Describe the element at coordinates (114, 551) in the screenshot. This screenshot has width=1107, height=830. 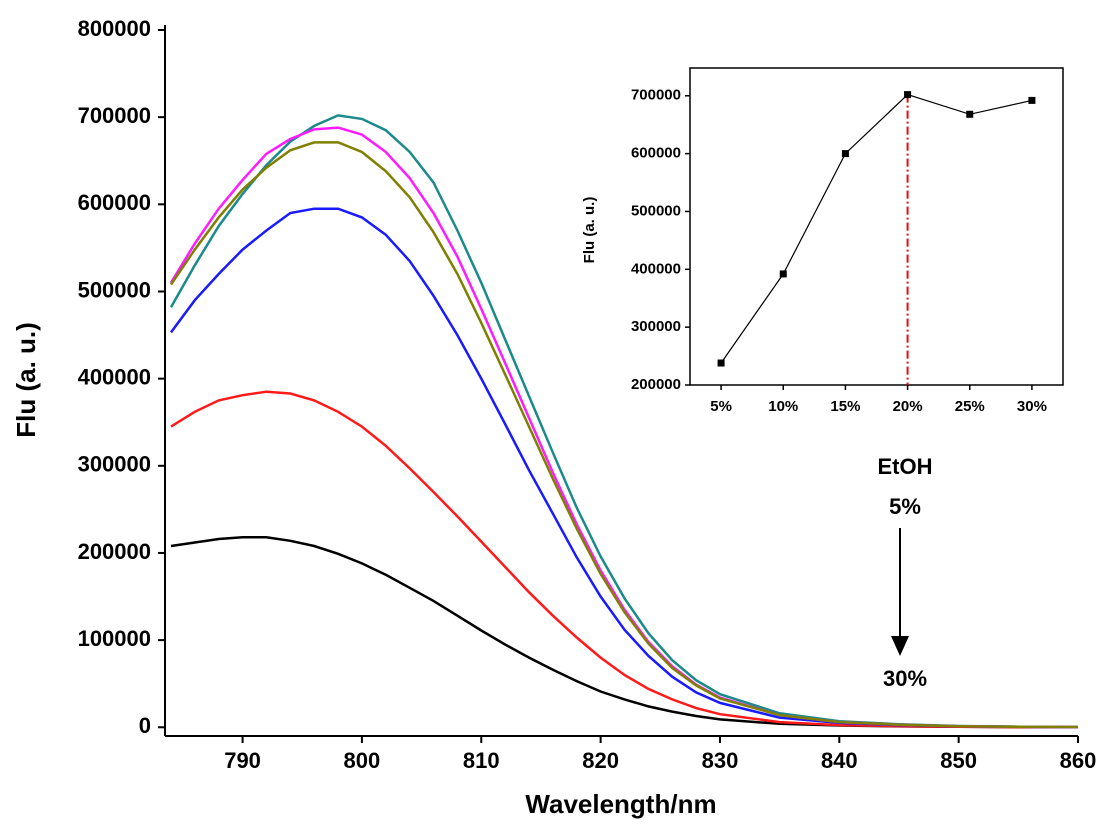
I see `y-tick-label: 200000` at that location.